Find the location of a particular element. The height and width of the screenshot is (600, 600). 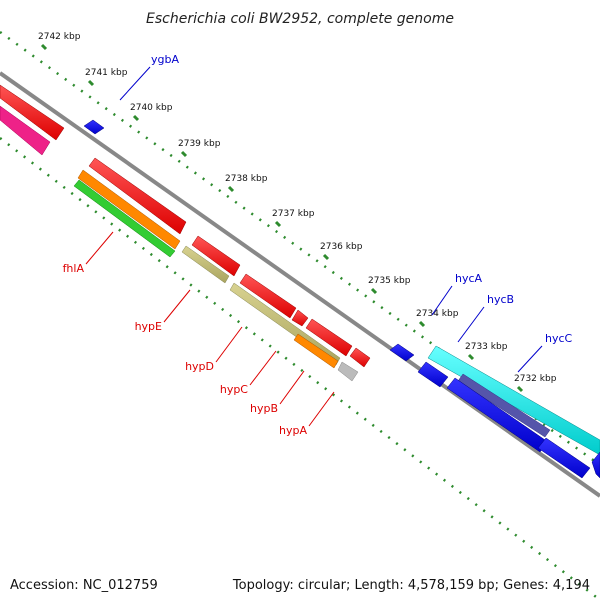

tick-label: 2742 kbp is located at coordinates (59, 37).